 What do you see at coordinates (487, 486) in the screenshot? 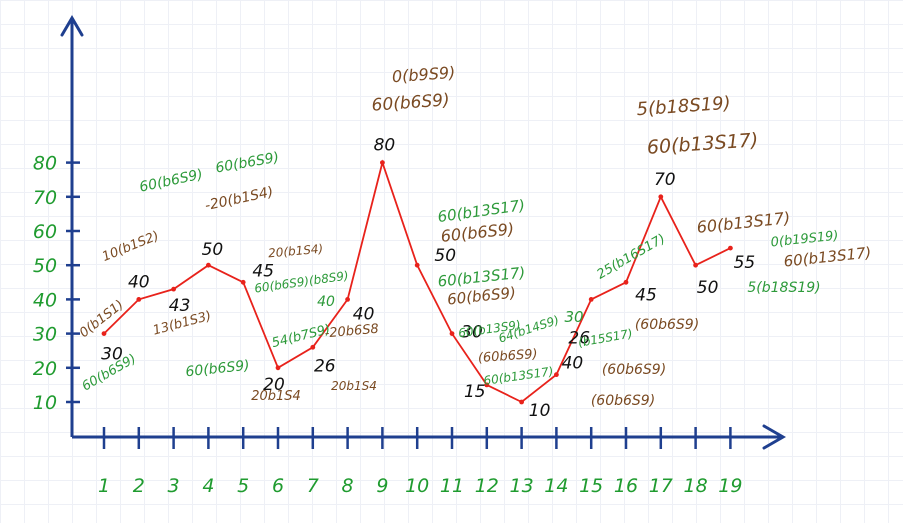
I see `x-tick-label: 12` at bounding box center [487, 486].